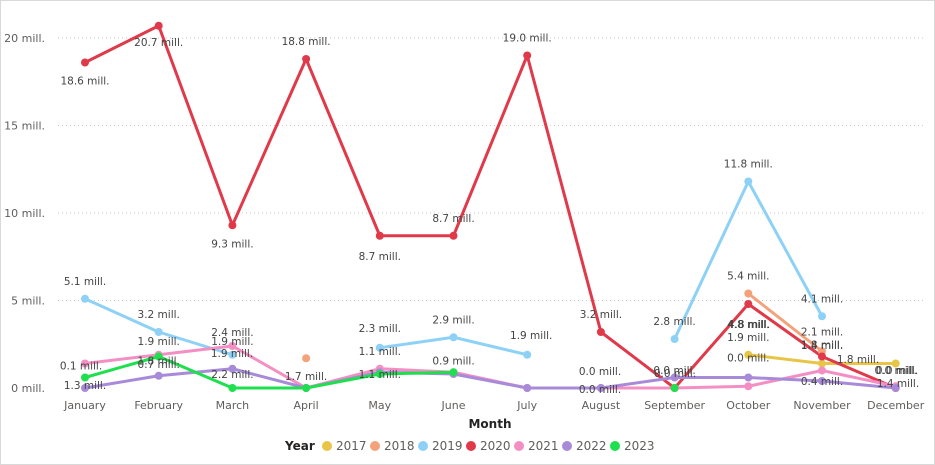 The height and width of the screenshot is (465, 935). What do you see at coordinates (822, 332) in the screenshot?
I see `data-label-2018: 2.1 mill.` at bounding box center [822, 332].